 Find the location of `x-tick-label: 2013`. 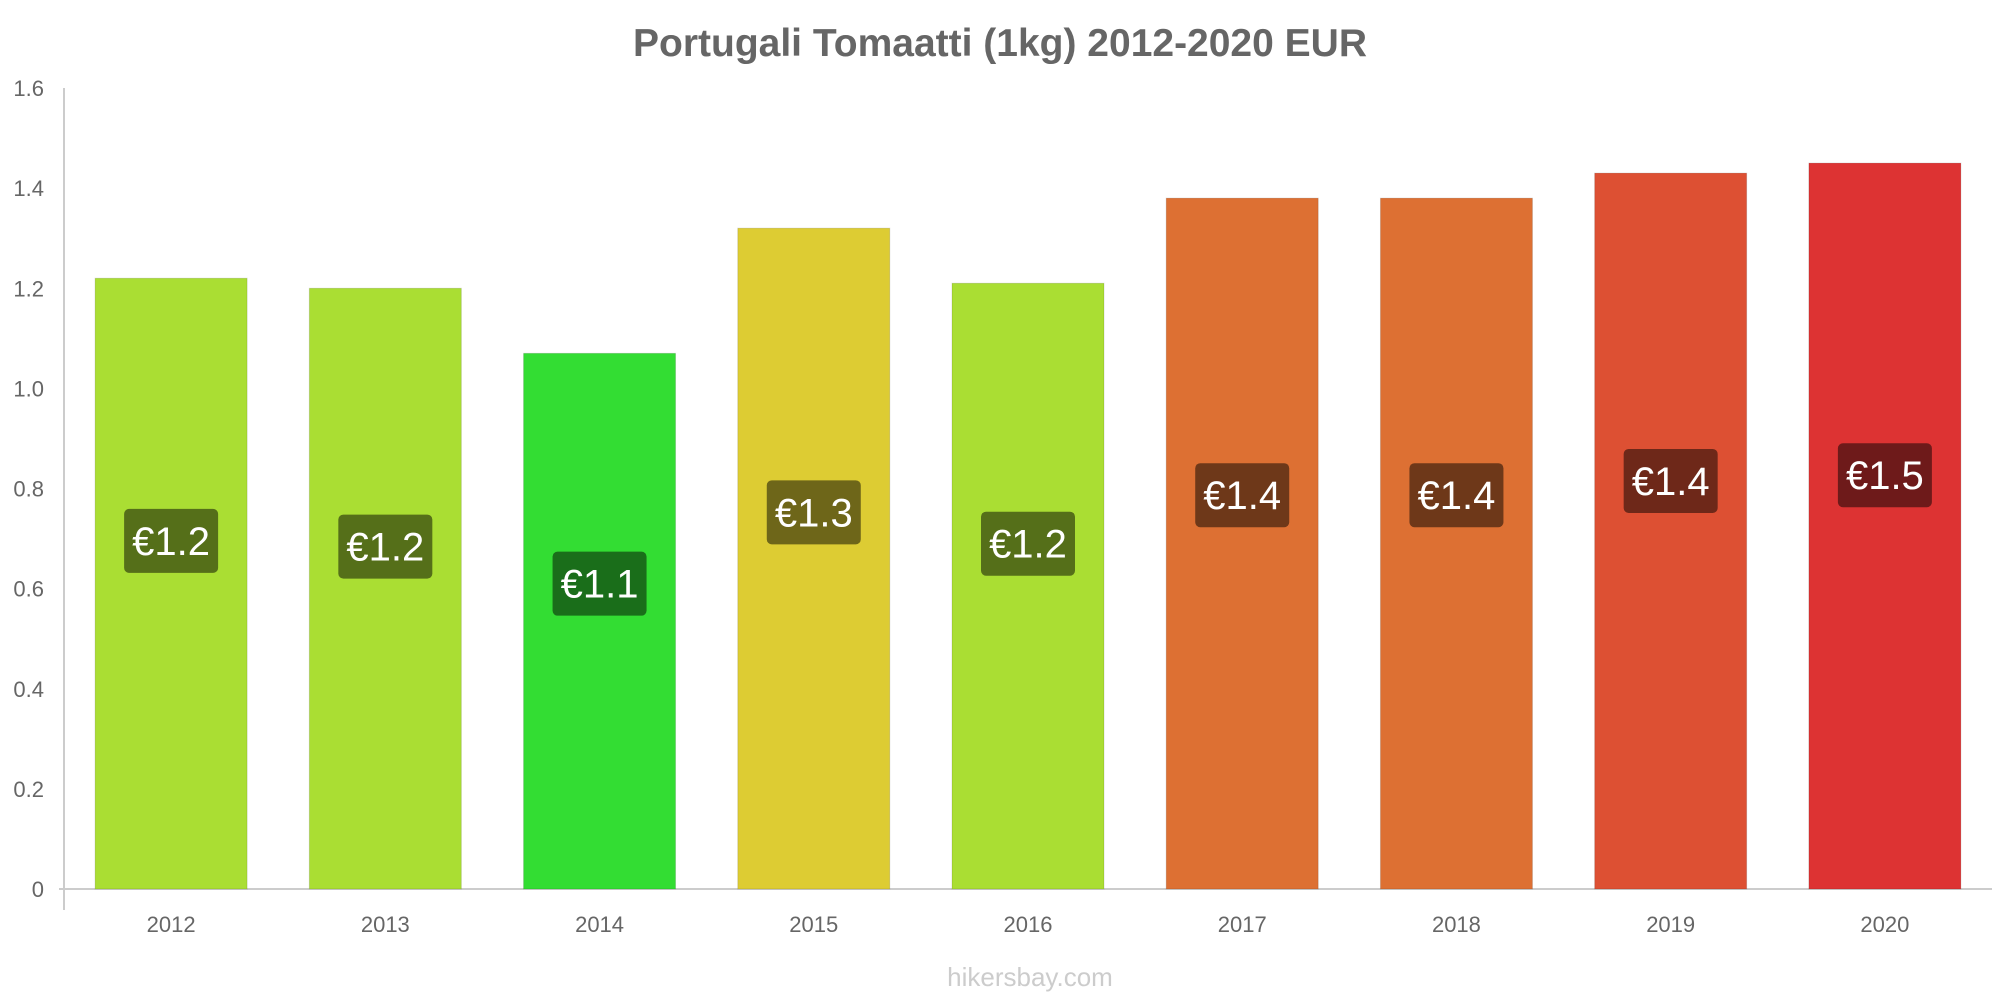

x-tick-label: 2013 is located at coordinates (385, 924).